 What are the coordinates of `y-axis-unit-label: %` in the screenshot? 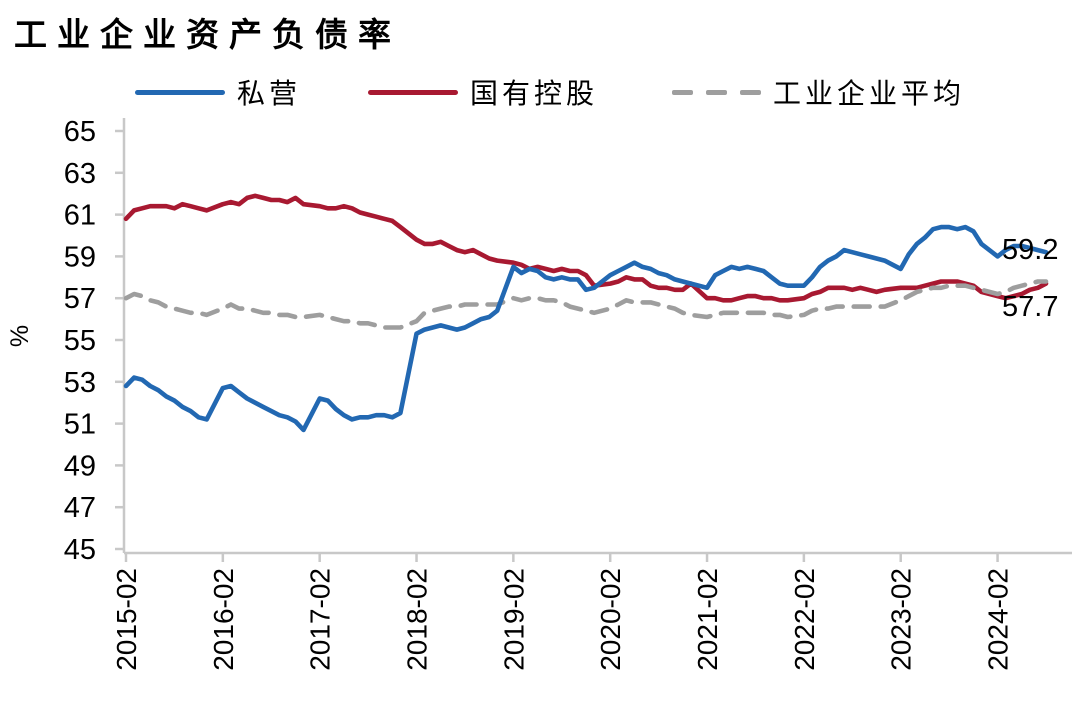 It's located at (20, 336).